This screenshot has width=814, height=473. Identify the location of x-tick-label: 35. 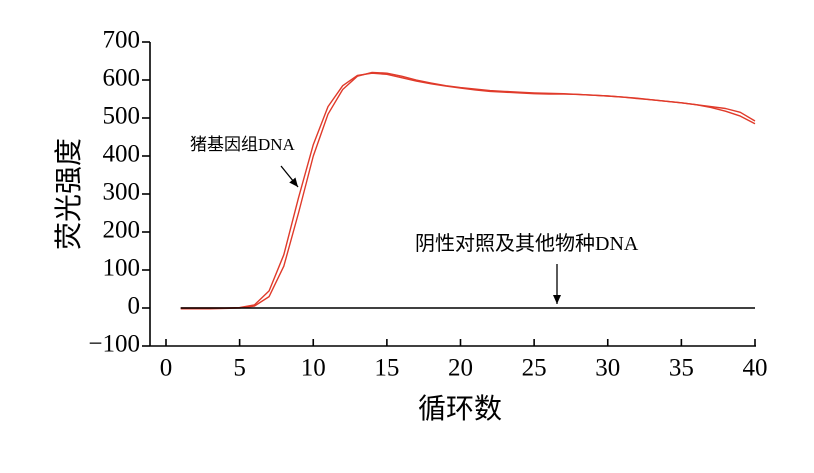
(681, 368).